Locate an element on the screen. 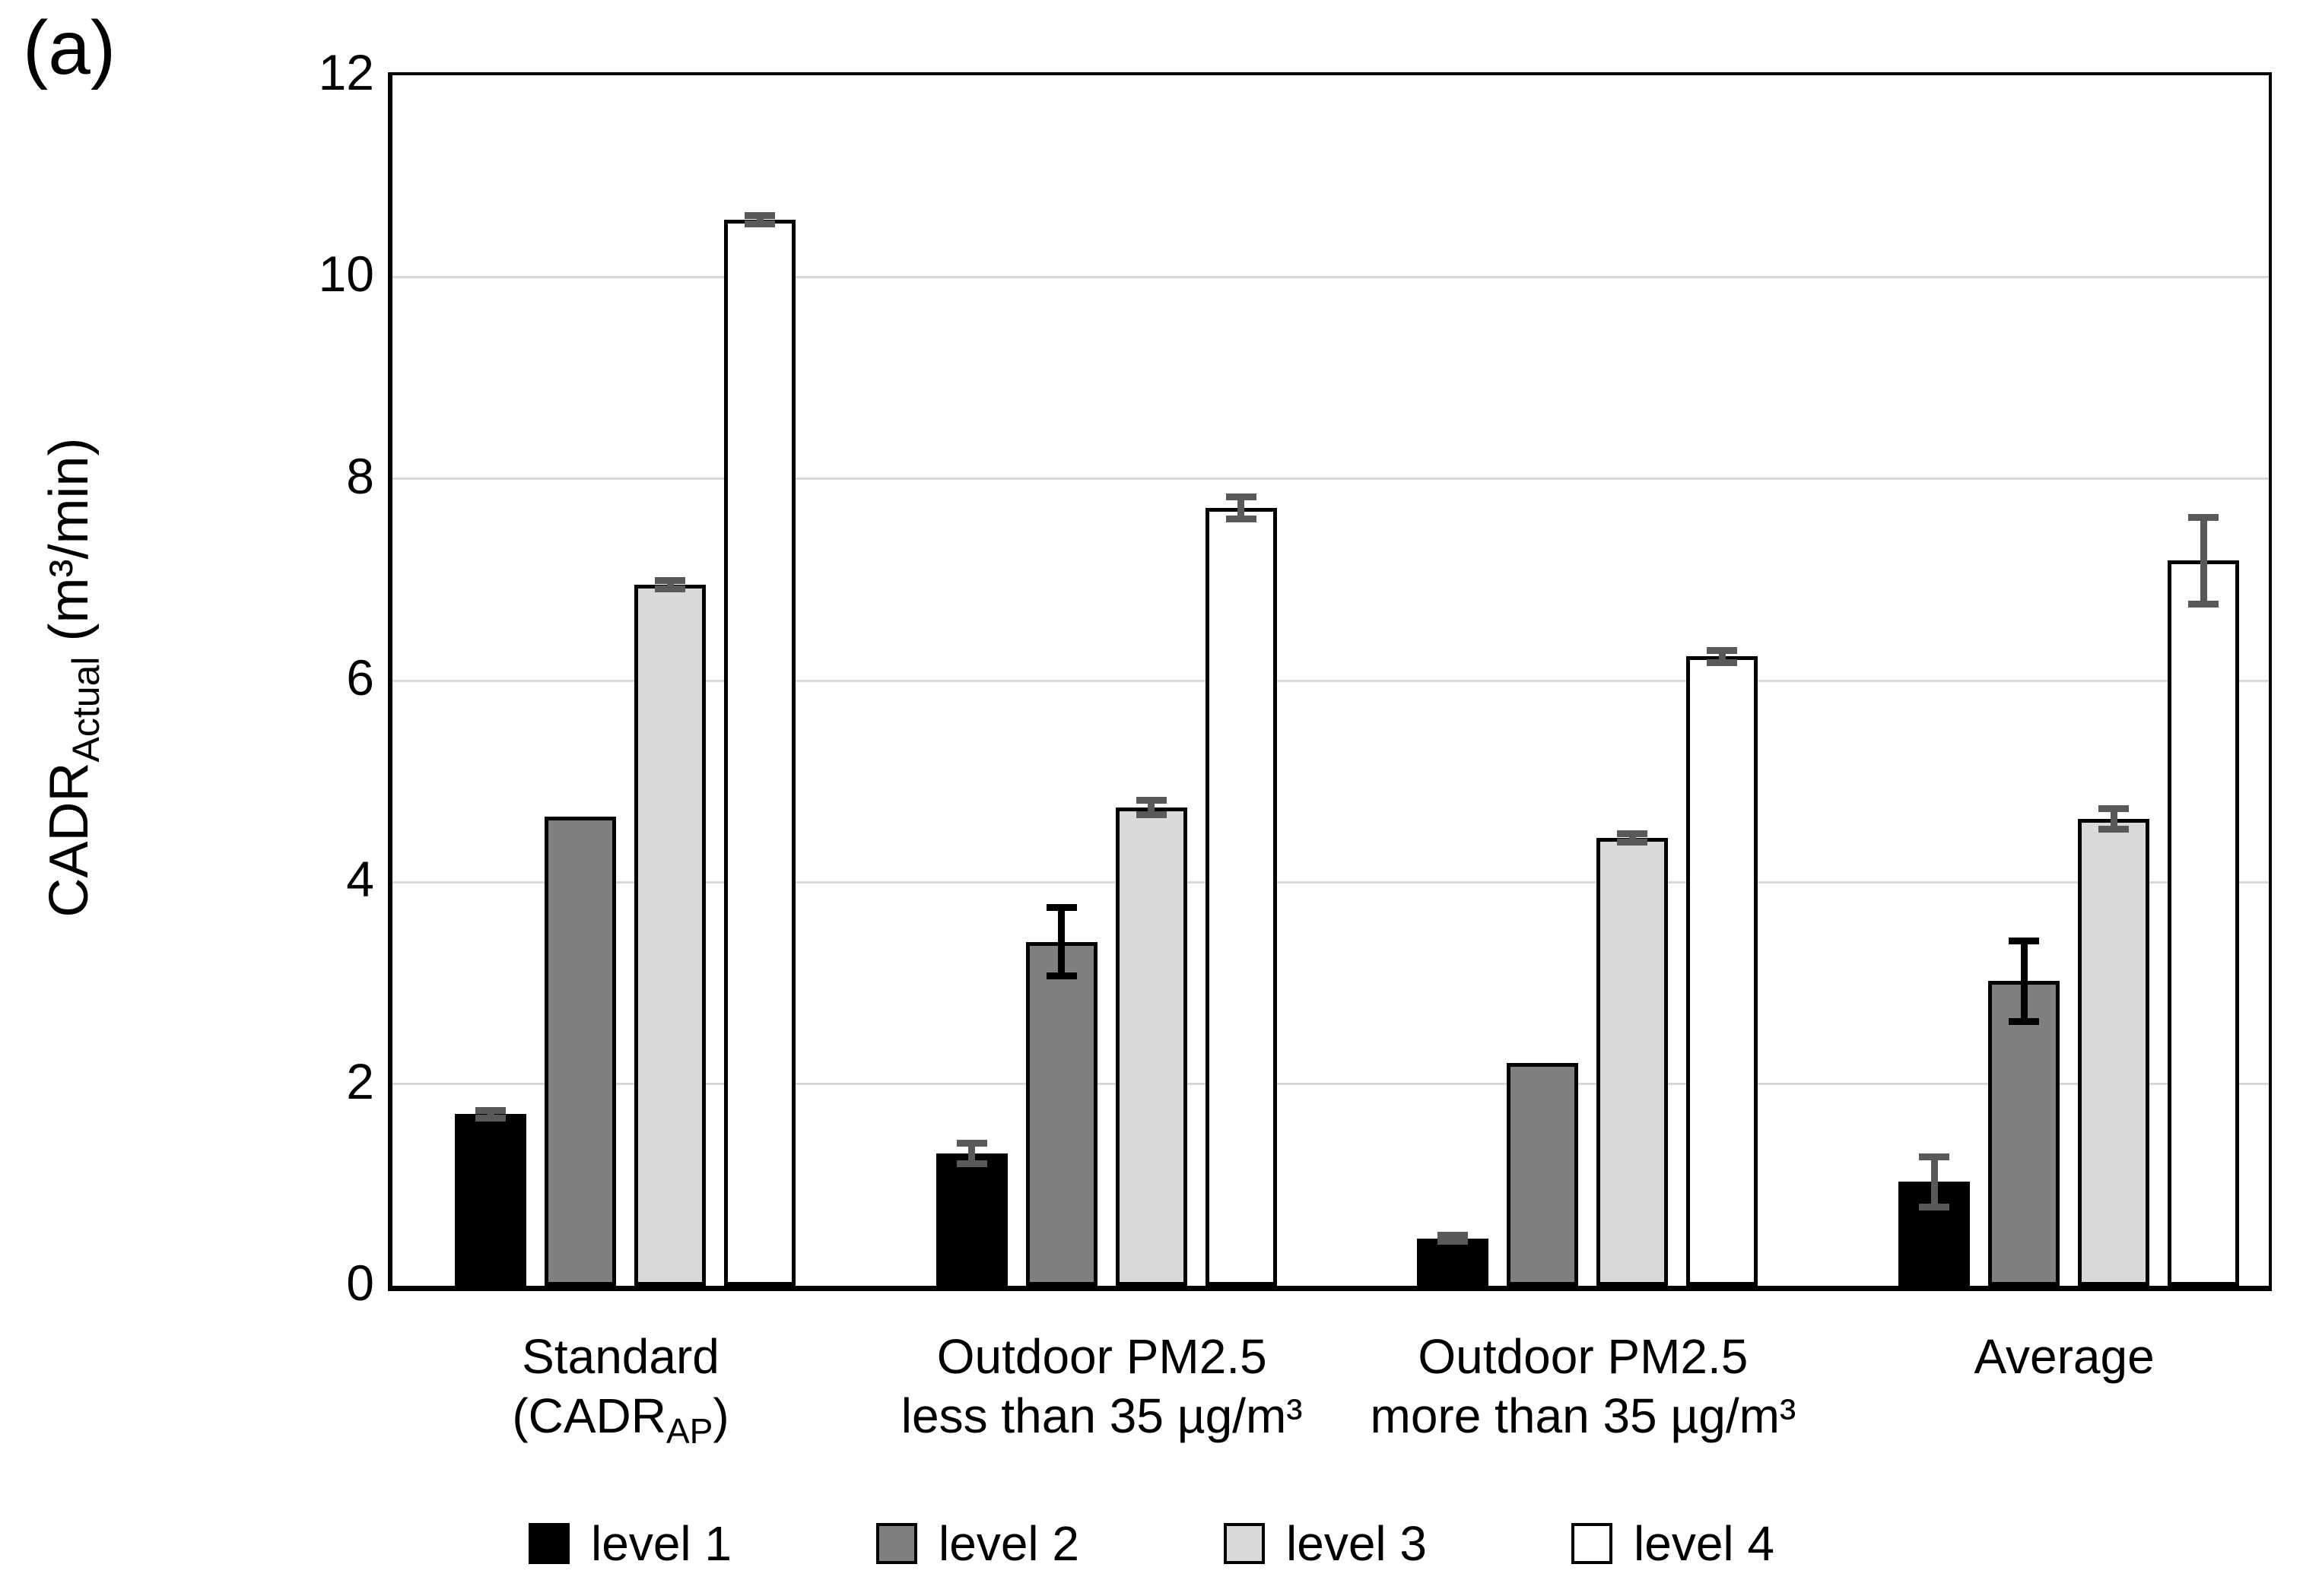 Image resolution: width=2303 pixels, height=1596 pixels. bar-level2-group4 is located at coordinates (2024, 1134).